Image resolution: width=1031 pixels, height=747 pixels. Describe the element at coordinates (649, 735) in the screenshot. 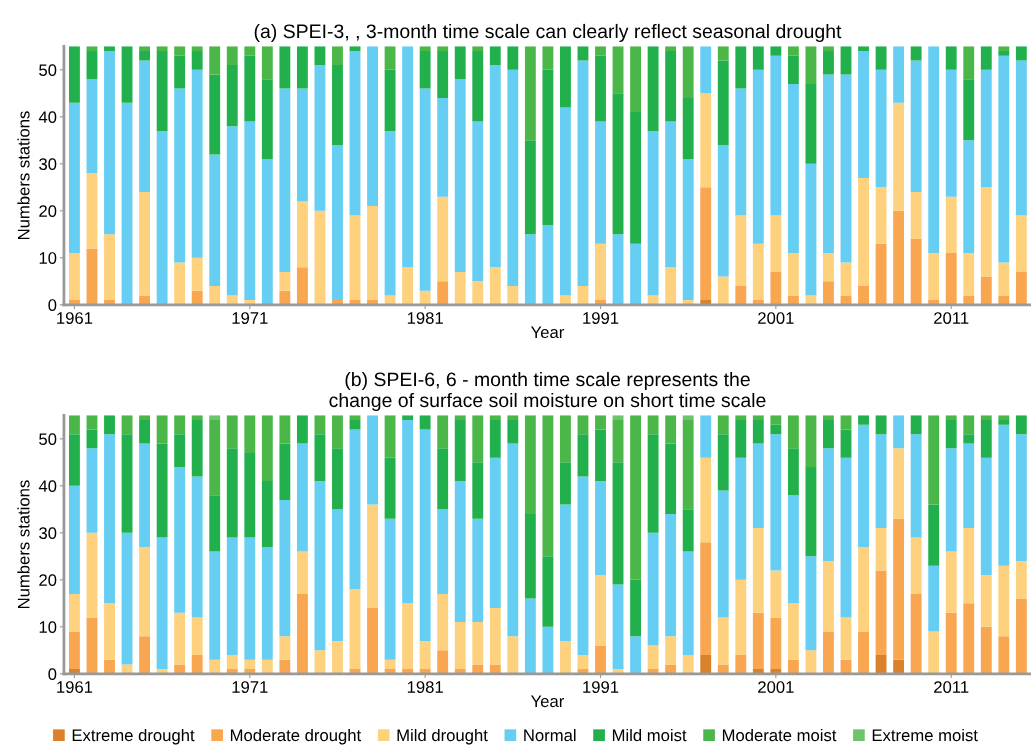

I see `legend-label: Mild moist` at that location.